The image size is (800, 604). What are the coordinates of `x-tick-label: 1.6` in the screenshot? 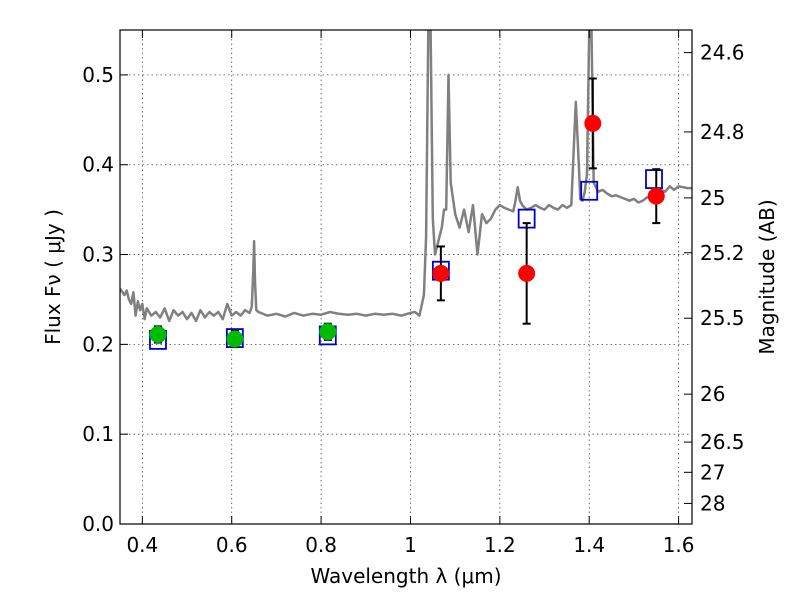 It's located at (679, 545).